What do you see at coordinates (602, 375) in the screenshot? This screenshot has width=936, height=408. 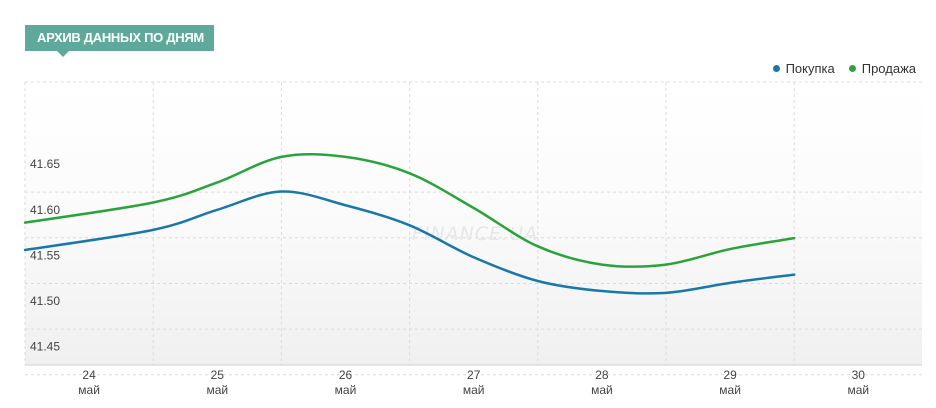 I see `x-tick-day: 28` at bounding box center [602, 375].